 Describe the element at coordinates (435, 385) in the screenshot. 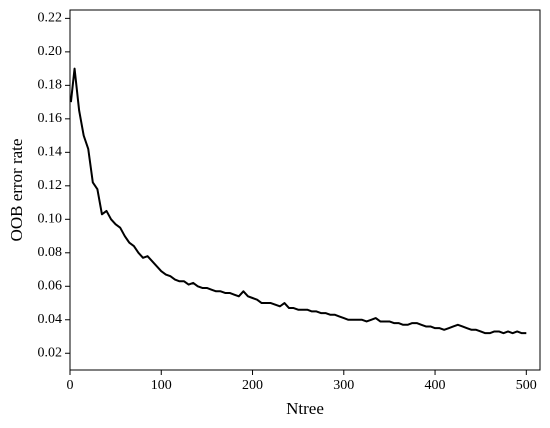

I see `x-tick-label: 400` at that location.